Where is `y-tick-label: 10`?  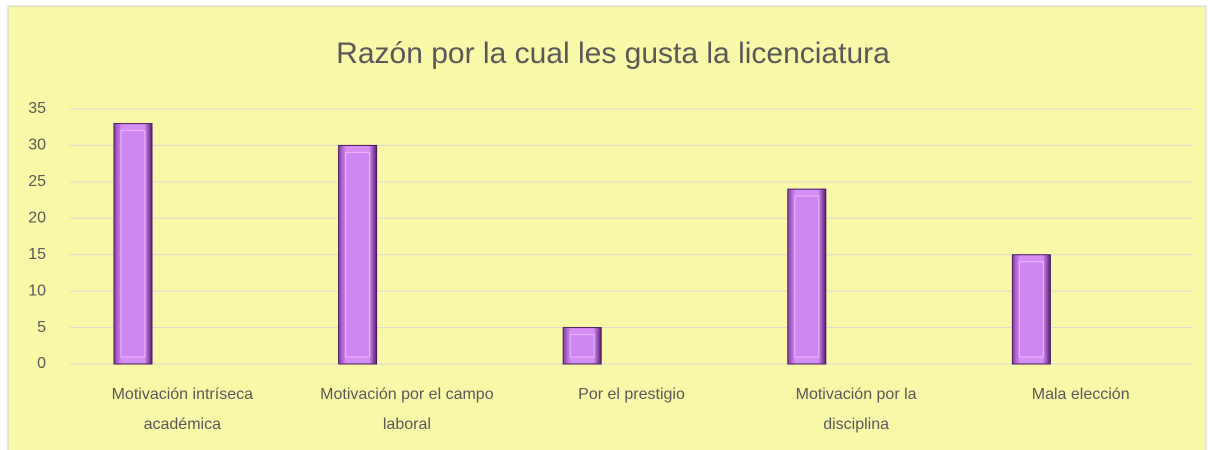
y-tick-label: 10 is located at coordinates (37, 290).